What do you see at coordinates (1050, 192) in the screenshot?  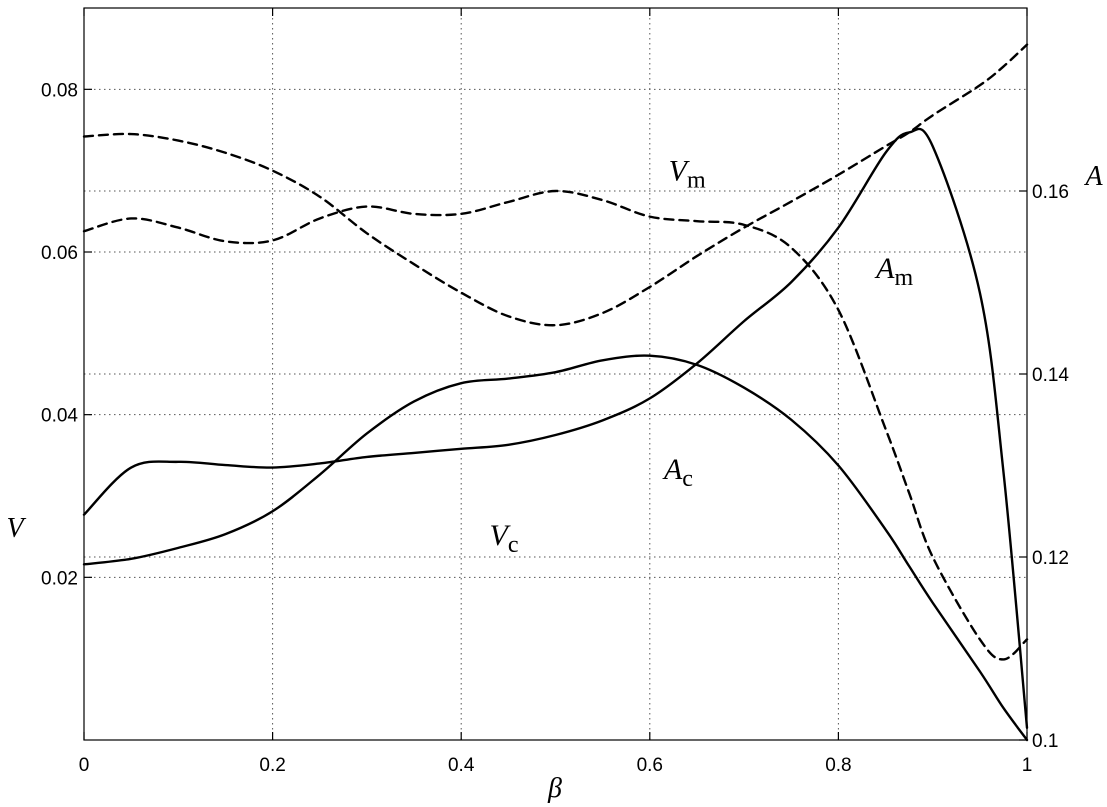 I see `y-right-tick-label: 0.16` at bounding box center [1050, 192].